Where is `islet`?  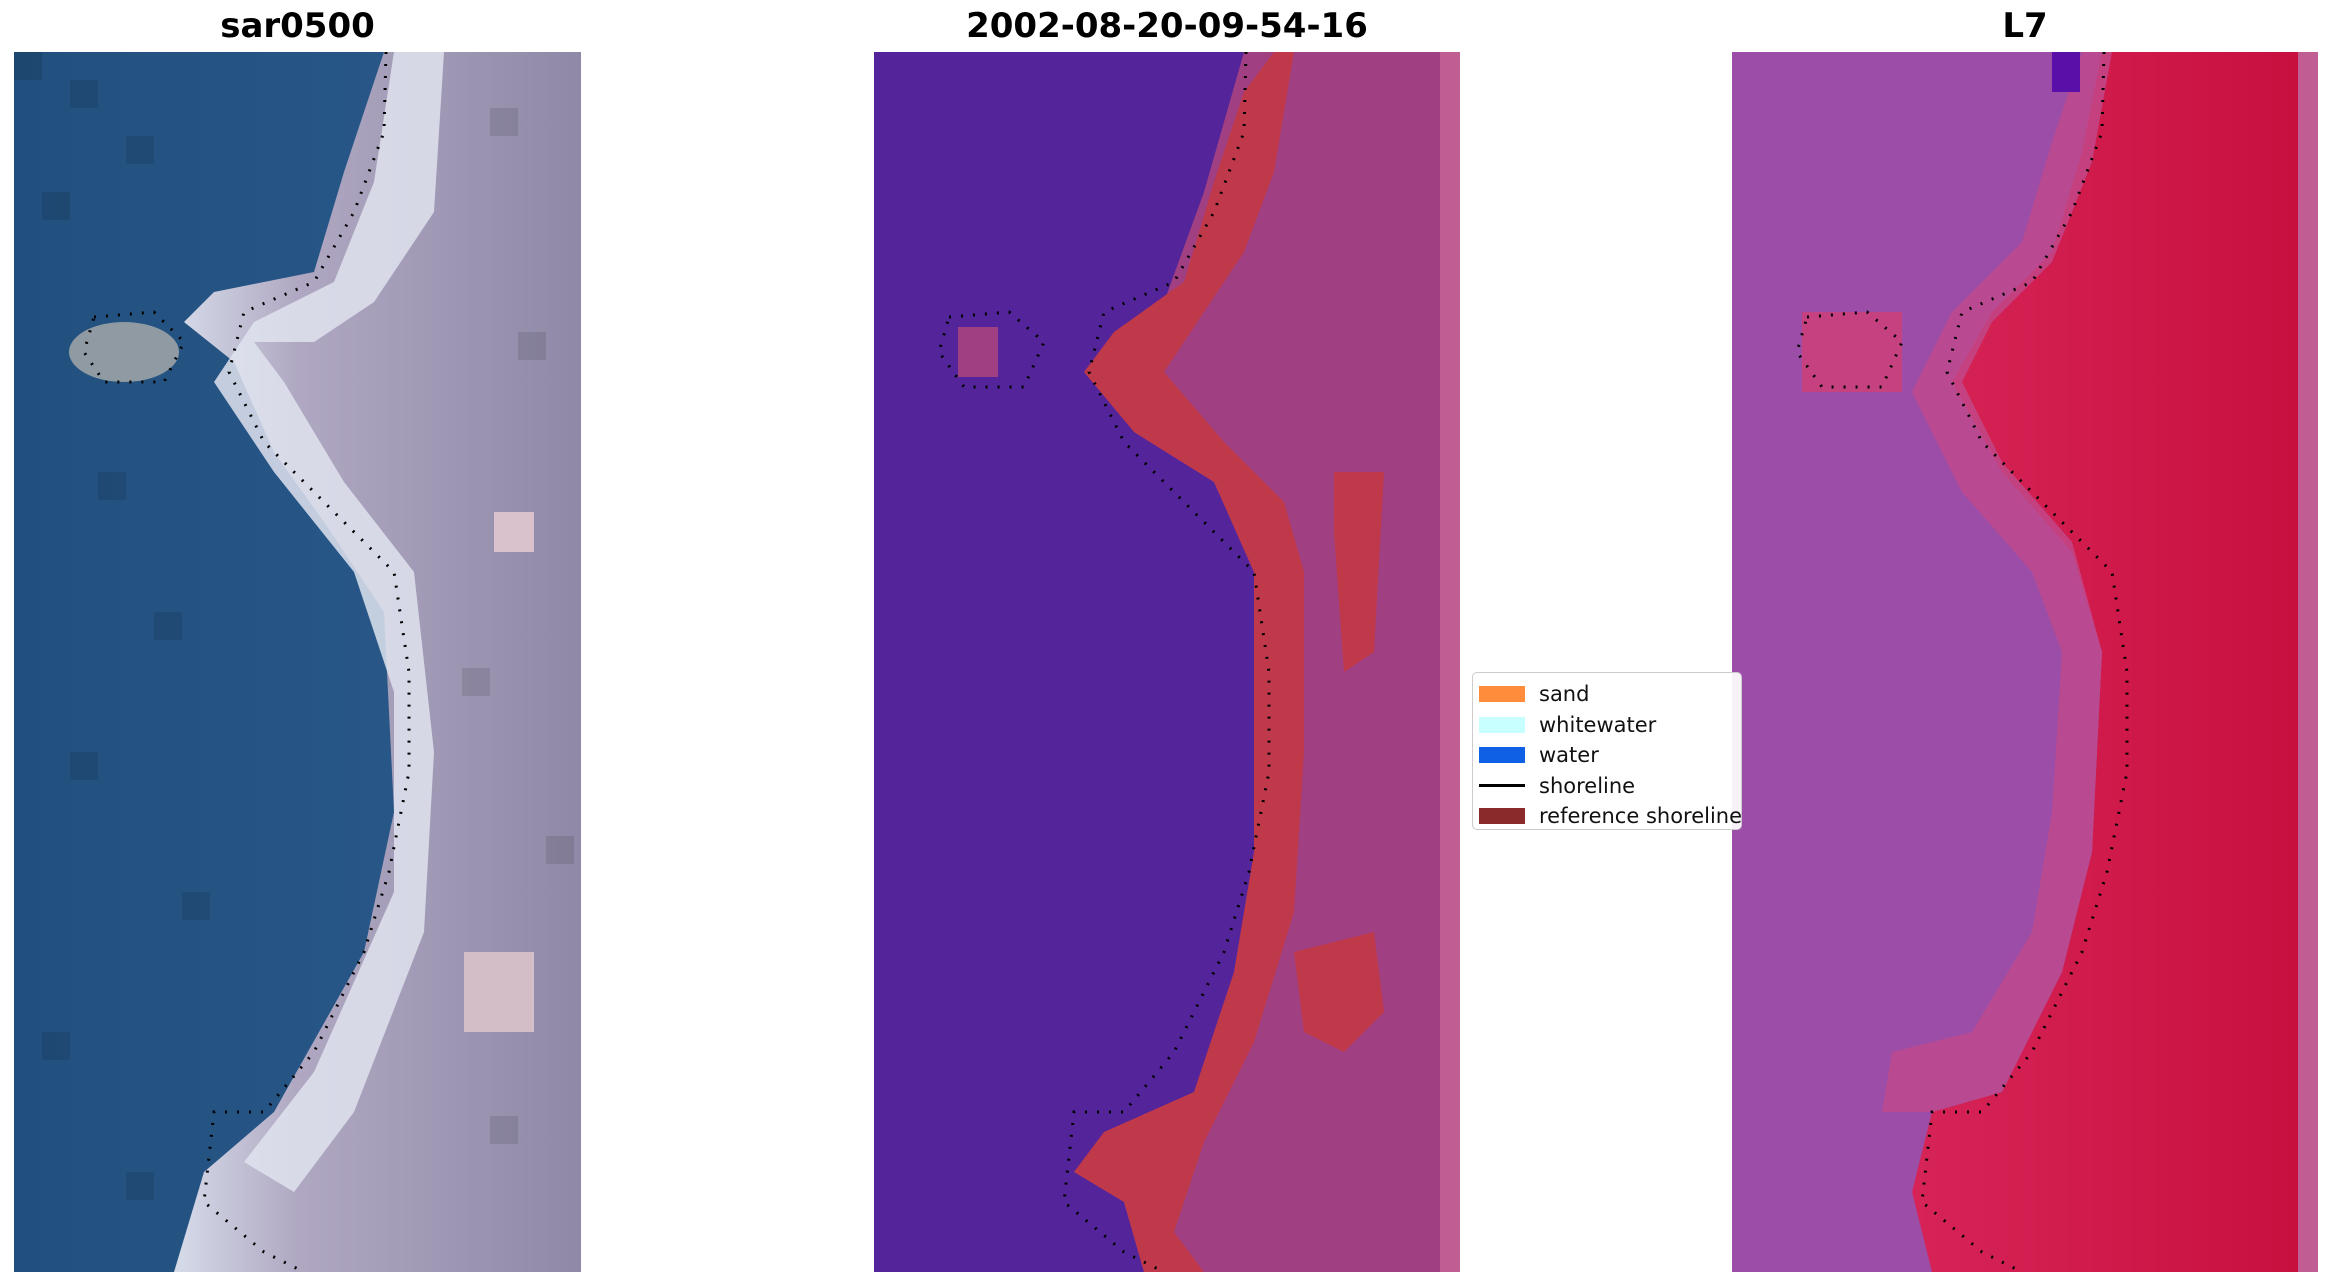 islet is located at coordinates (124, 352).